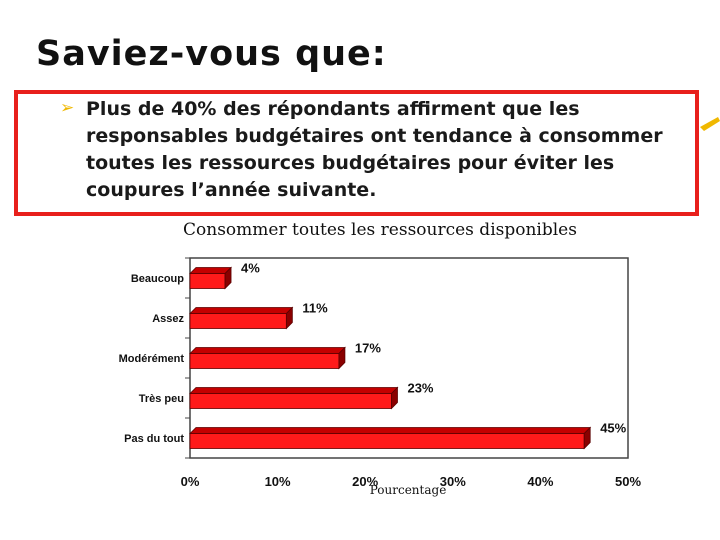  I want to click on x-tick-label: 40%, so click(540, 481).